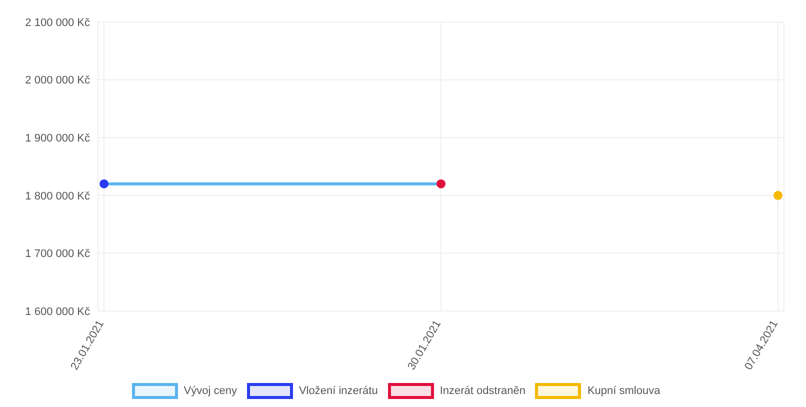 The image size is (806, 407). What do you see at coordinates (482, 391) in the screenshot?
I see `legend-label: Inzerát odstraněn` at bounding box center [482, 391].